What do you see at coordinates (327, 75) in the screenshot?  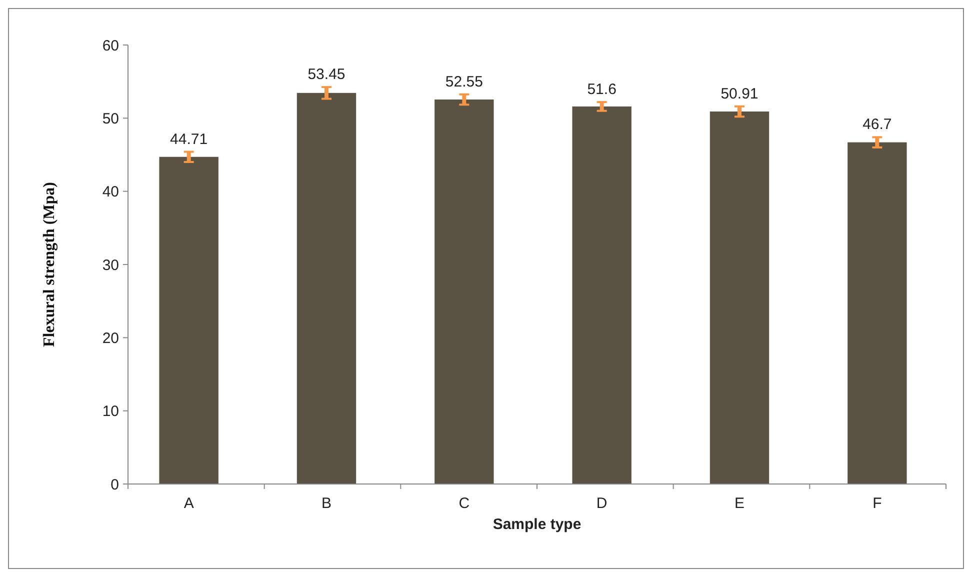 I see `data-label: 53.45` at bounding box center [327, 75].